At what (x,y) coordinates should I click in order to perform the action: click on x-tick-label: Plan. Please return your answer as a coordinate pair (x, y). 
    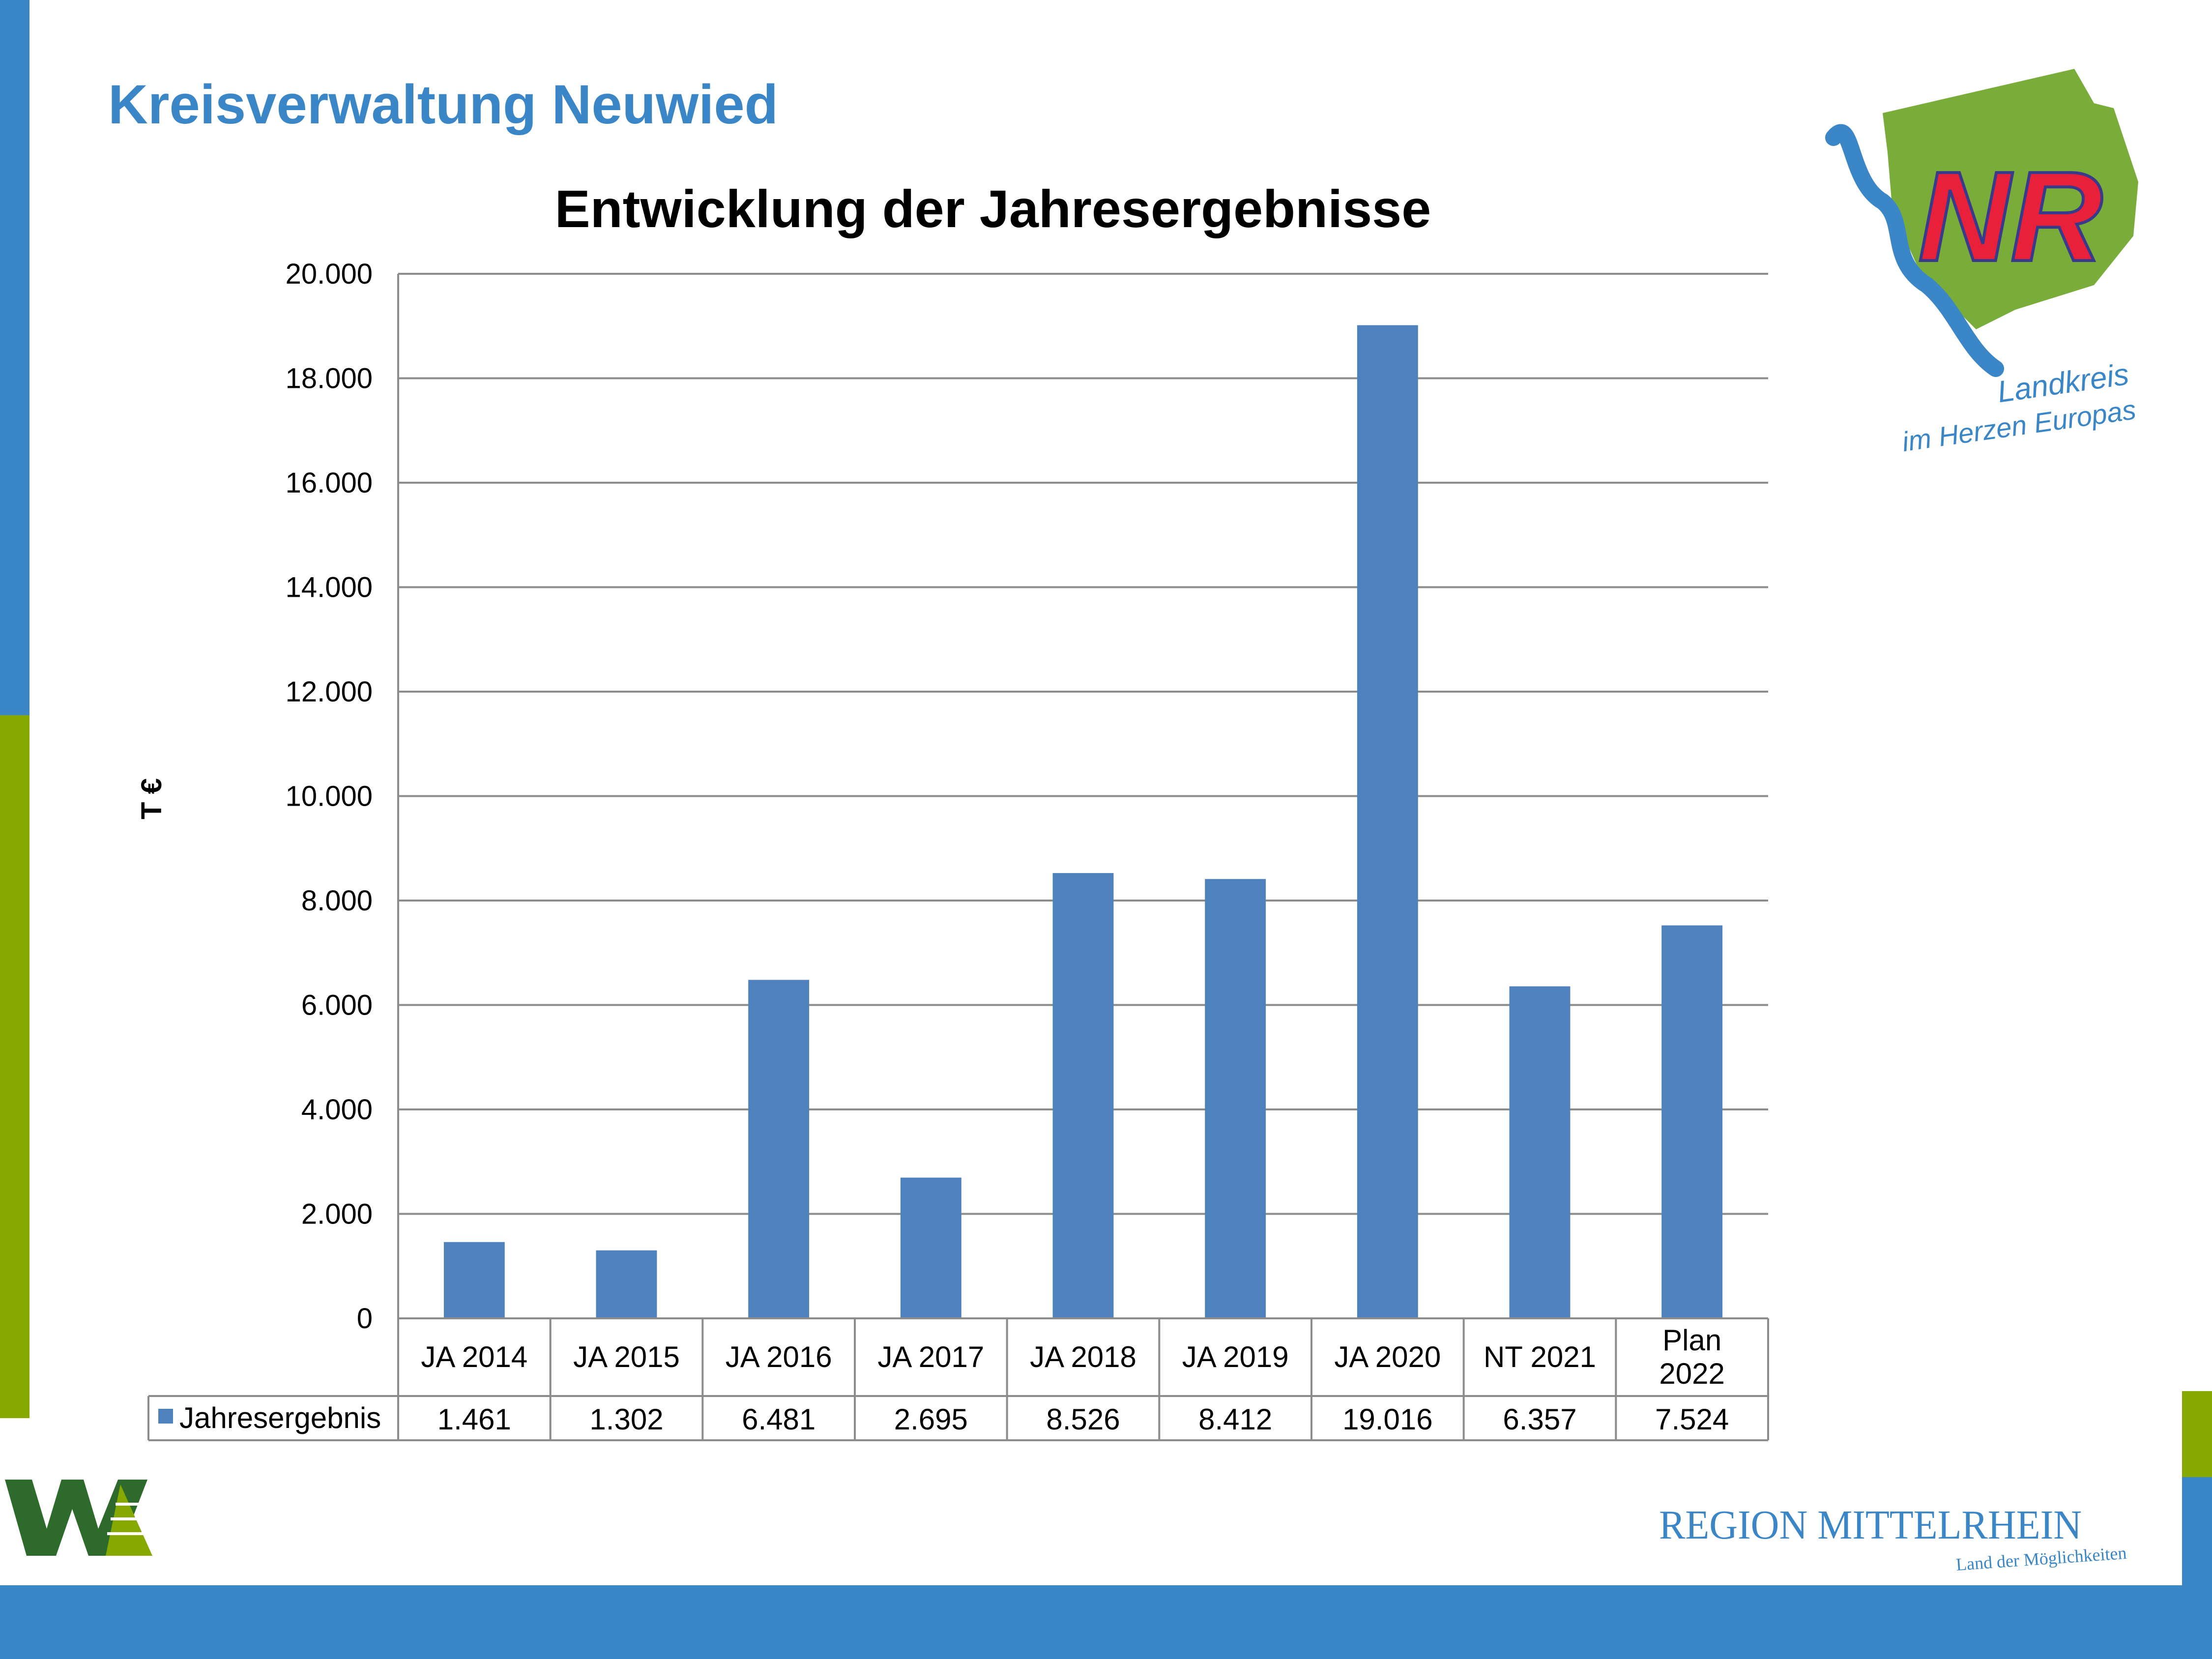
    Looking at the image, I should click on (1692, 1341).